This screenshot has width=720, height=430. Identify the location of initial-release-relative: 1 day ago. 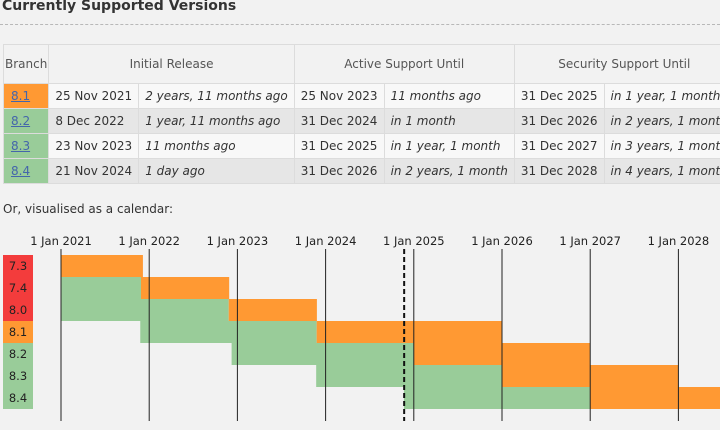
(216, 171).